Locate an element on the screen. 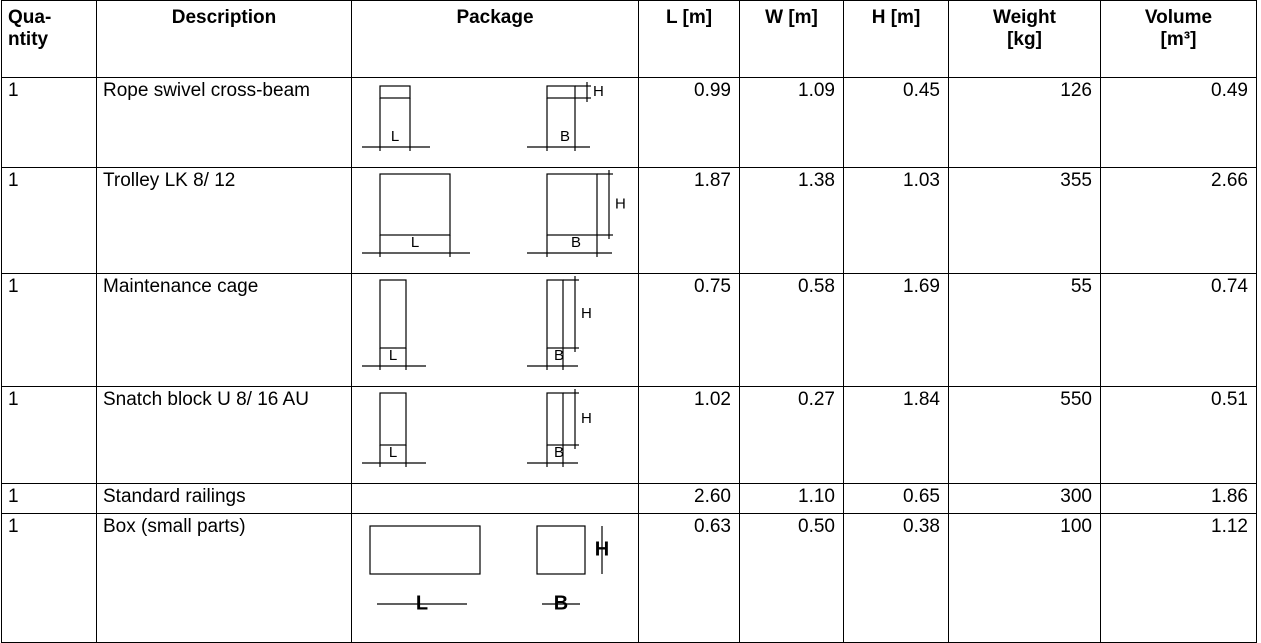  header-cell: Weight [kg] is located at coordinates (1024, 39).